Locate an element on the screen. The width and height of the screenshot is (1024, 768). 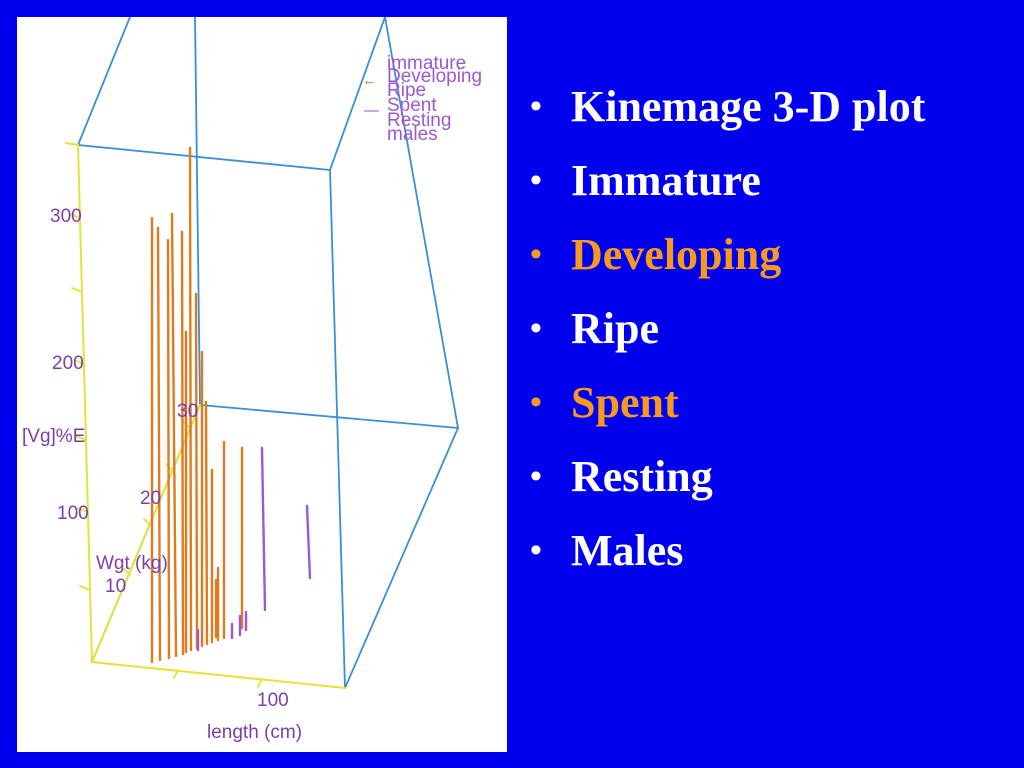
bullet-text: Developing is located at coordinates (676, 254).